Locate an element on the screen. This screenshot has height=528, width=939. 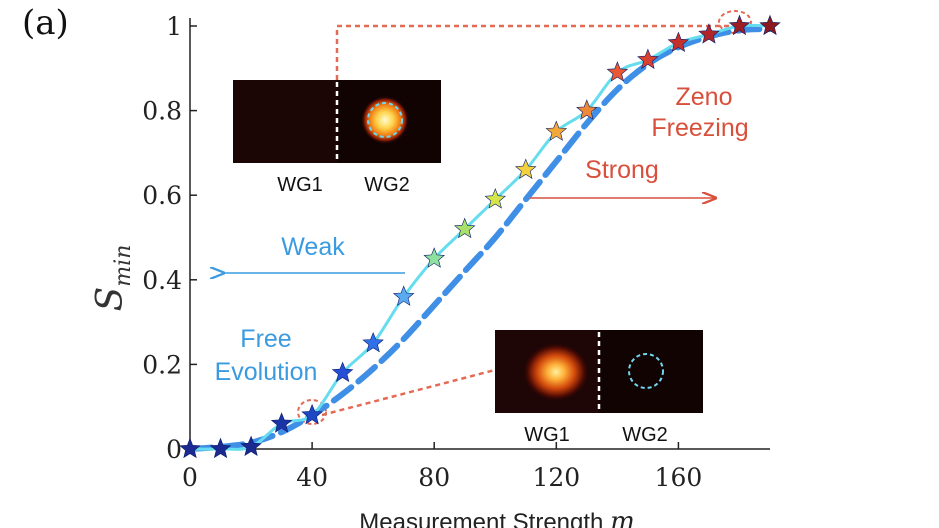
top-inset-connector is located at coordinates (535, 52).